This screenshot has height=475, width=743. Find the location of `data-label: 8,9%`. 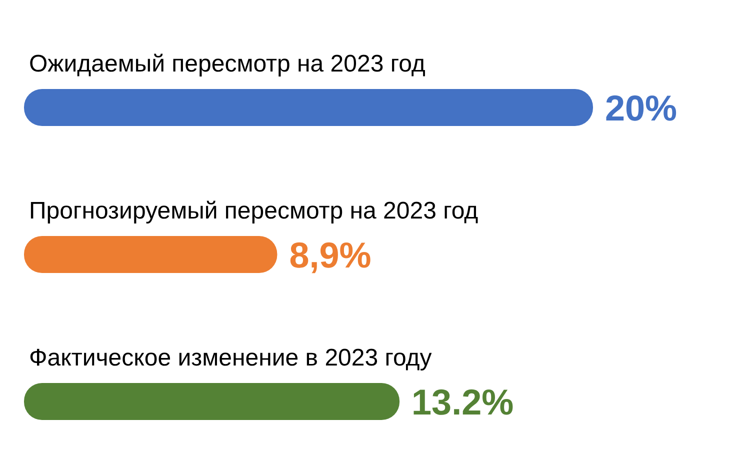

data-label: 8,9% is located at coordinates (330, 254).